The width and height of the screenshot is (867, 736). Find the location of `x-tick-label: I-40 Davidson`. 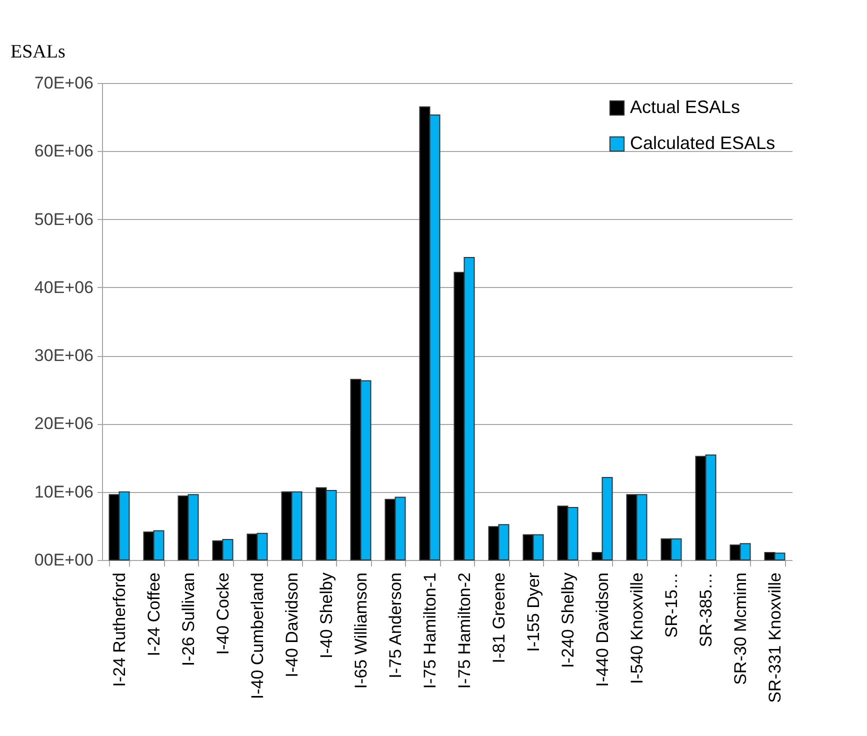

x-tick-label: I-40 Davidson is located at coordinates (292, 625).